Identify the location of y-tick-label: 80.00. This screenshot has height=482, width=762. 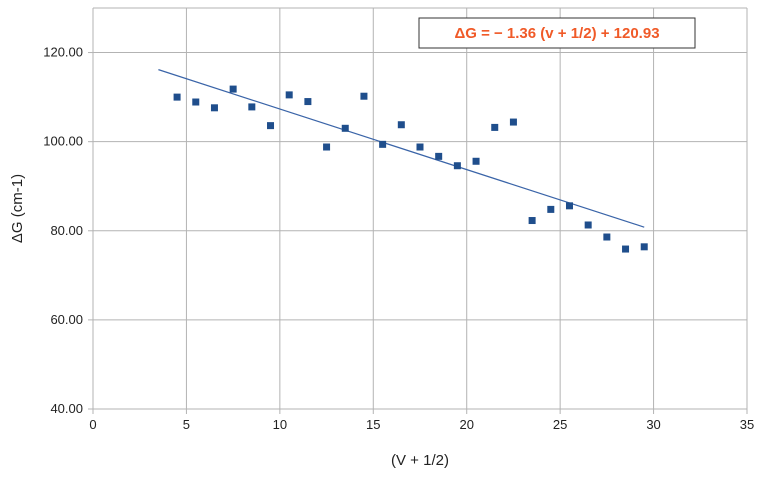
(66, 230).